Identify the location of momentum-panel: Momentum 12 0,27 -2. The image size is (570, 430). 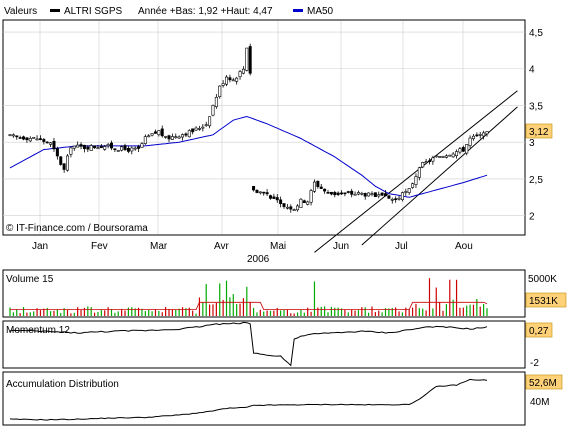
(277, 344).